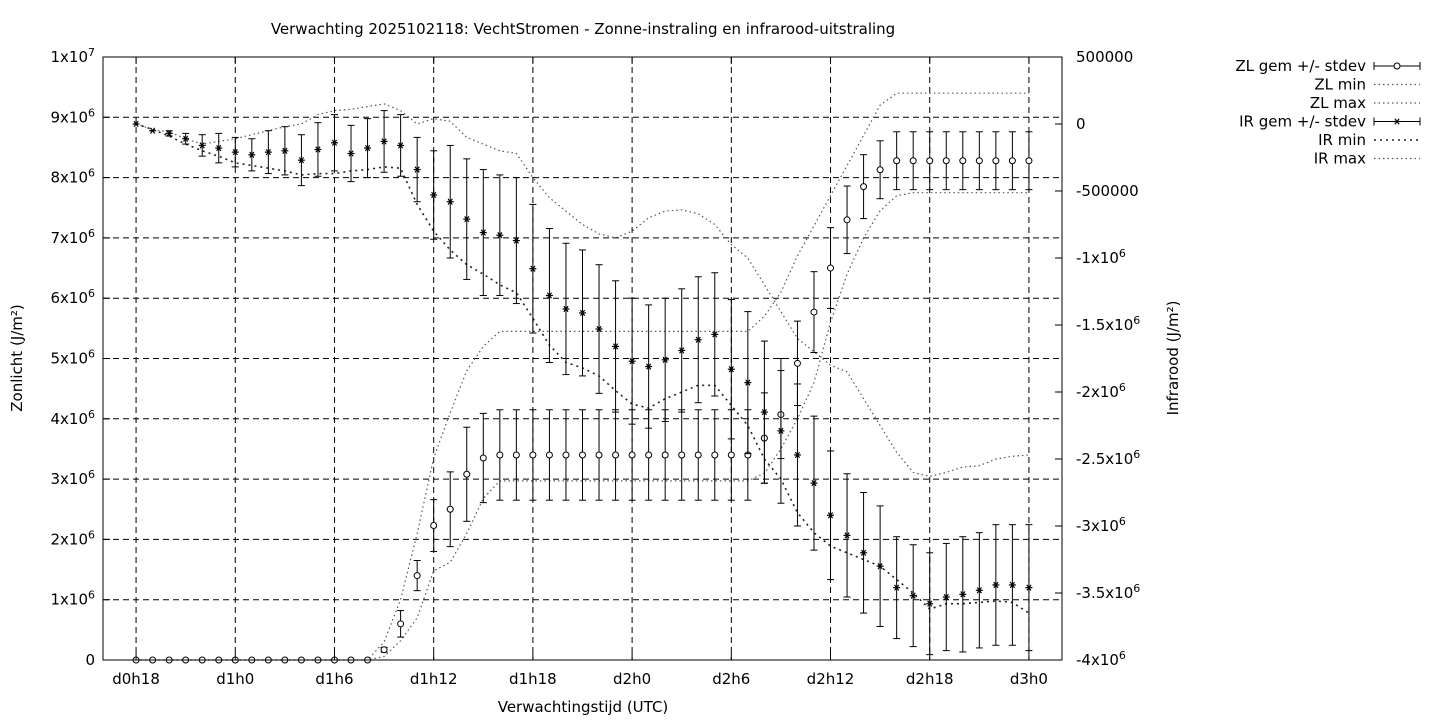  Describe the element at coordinates (72, 297) in the screenshot. I see `y-tick-label: 6x10⁶` at that location.